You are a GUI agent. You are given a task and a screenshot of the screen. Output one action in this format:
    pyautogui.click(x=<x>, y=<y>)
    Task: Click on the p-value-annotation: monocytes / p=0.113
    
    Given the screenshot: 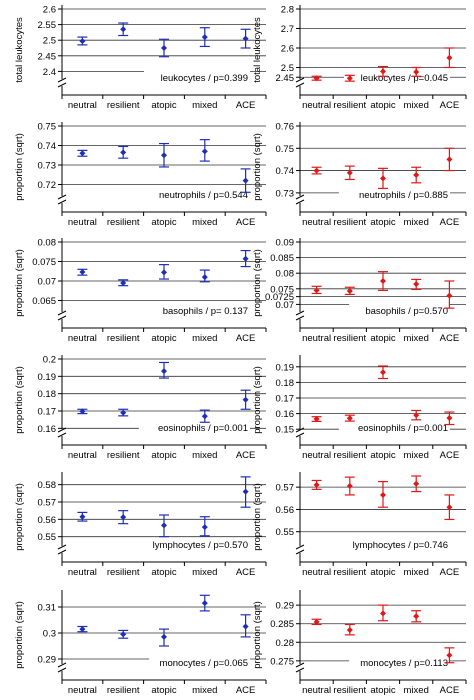 What is the action you would take?
    pyautogui.click(x=404, y=663)
    